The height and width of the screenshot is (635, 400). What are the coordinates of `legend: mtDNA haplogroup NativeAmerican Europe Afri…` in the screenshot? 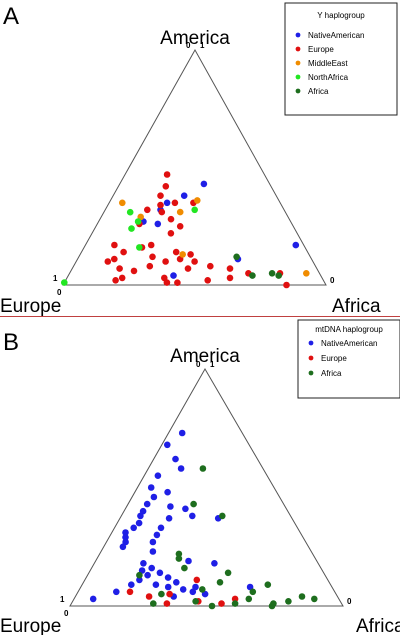 It's located at (348, 359).